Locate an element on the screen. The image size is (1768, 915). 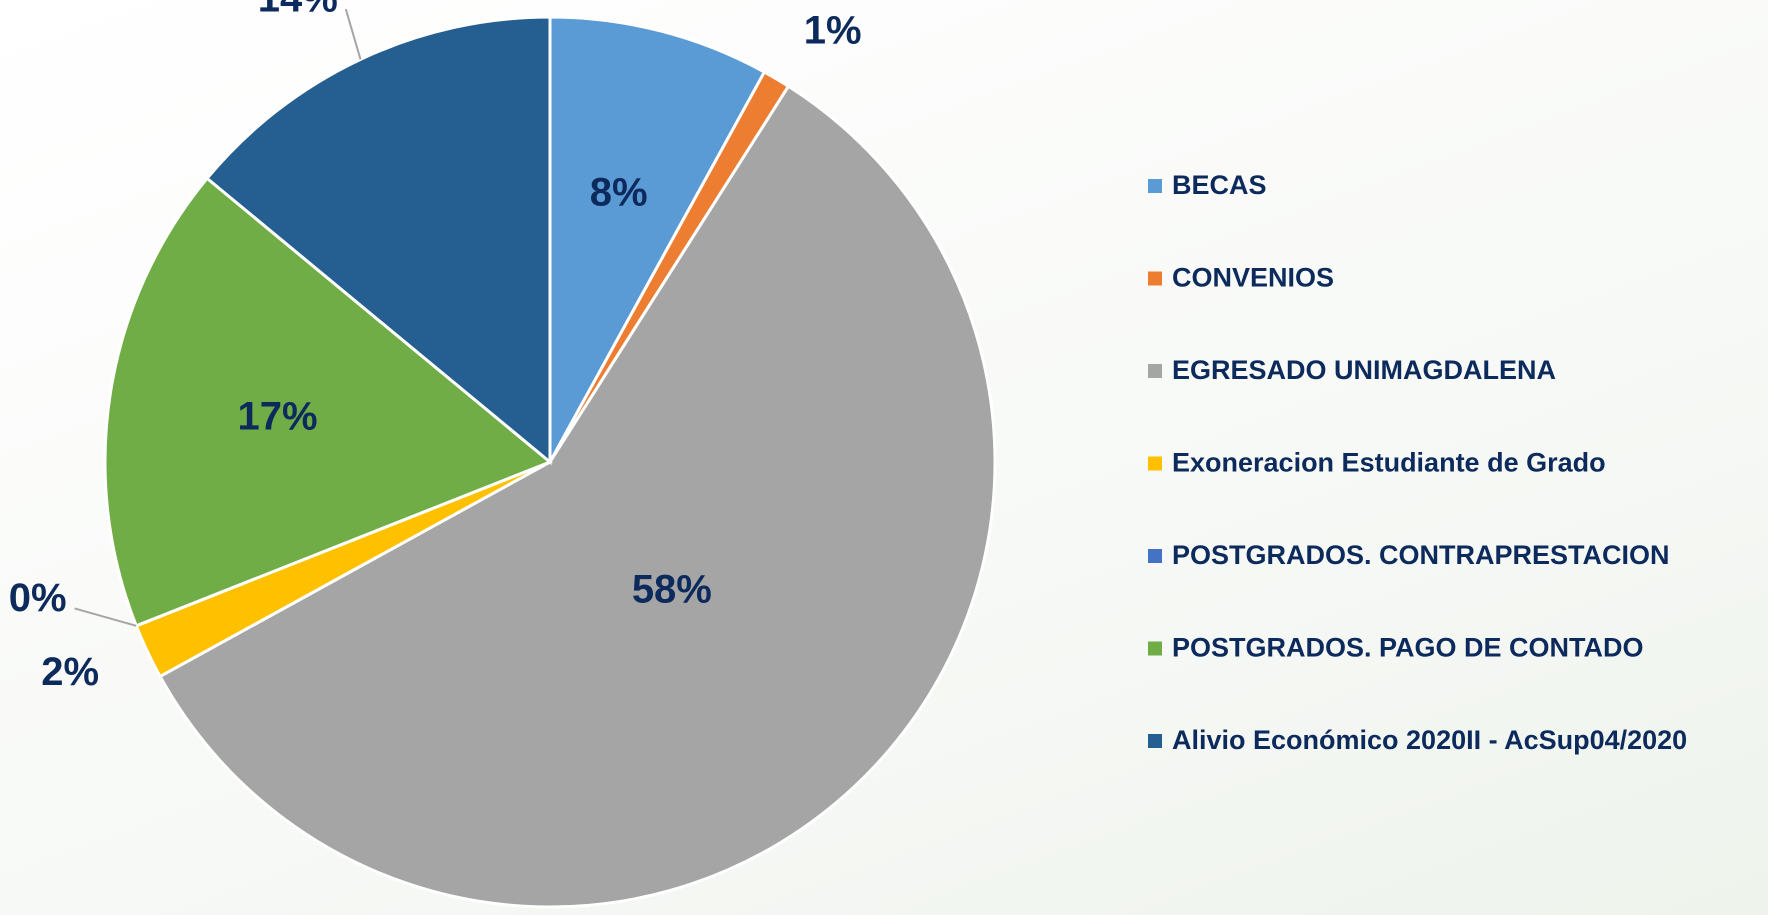
legend-label: Alivio Económico 2020II - AcSup04/2020 is located at coordinates (1429, 740).